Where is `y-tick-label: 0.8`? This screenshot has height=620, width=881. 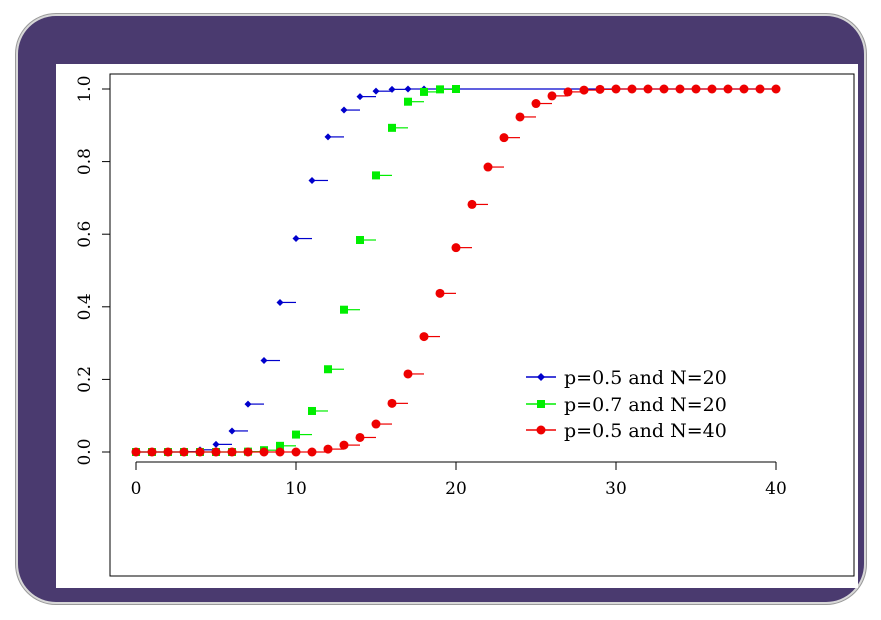
y-tick-label: 0.8 is located at coordinates (85, 161).